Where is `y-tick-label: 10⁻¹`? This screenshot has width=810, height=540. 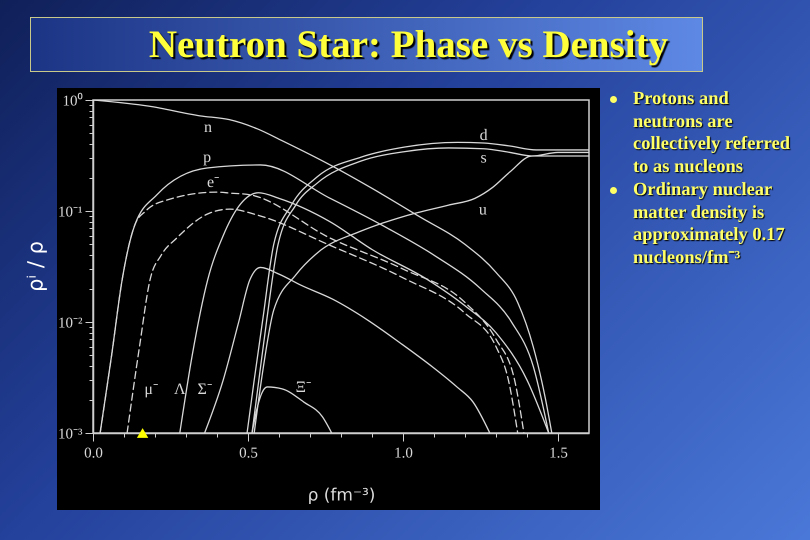 y-tick-label: 10⁻¹ is located at coordinates (70, 212).